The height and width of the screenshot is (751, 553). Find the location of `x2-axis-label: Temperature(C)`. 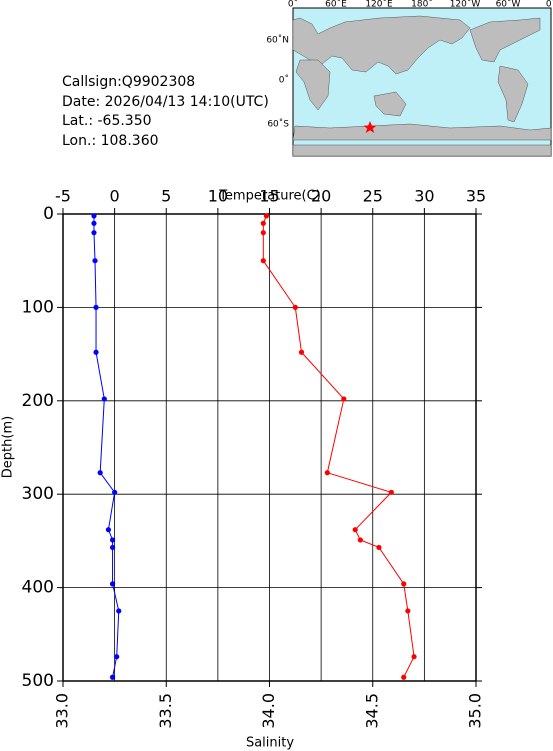

x2-axis-label: Temperature(C) is located at coordinates (269, 196).